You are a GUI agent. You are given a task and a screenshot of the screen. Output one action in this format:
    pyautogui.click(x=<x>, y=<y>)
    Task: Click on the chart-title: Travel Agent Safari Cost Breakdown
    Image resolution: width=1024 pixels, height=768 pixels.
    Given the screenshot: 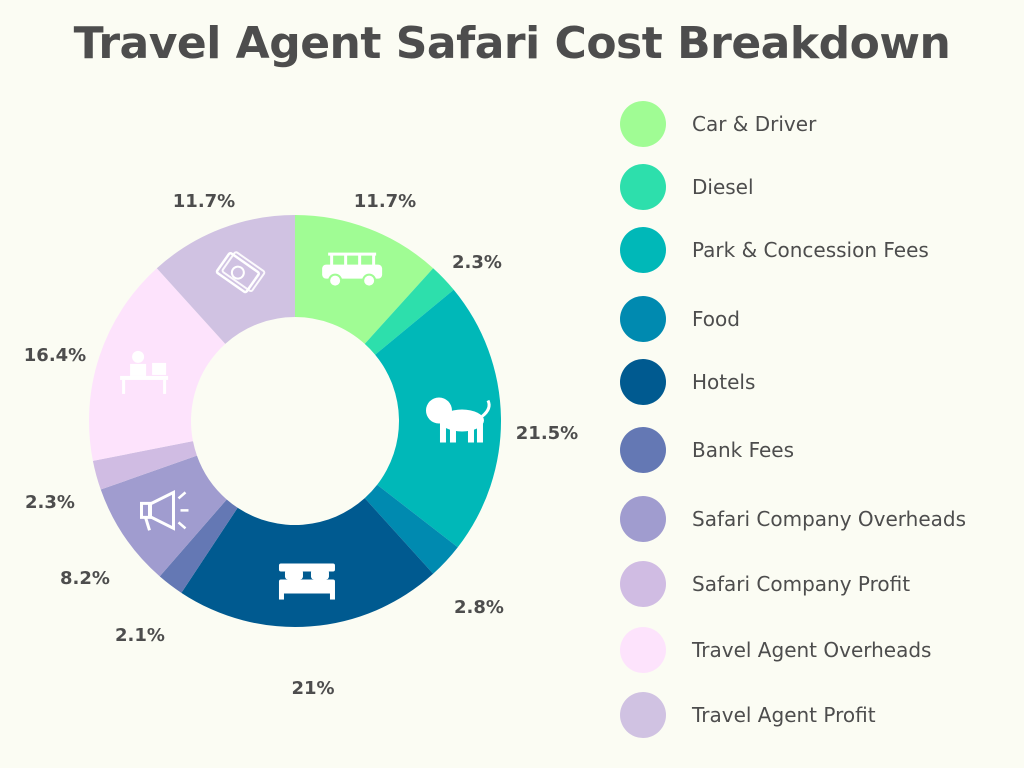 What is the action you would take?
    pyautogui.click(x=512, y=43)
    